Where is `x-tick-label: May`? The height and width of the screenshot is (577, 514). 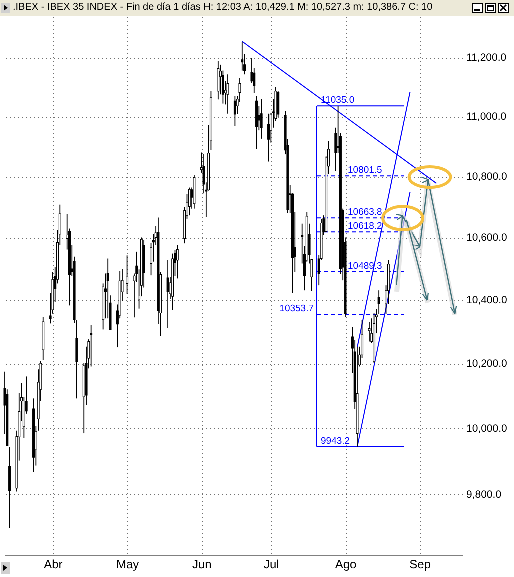 x-tick-label: May is located at coordinates (128, 565).